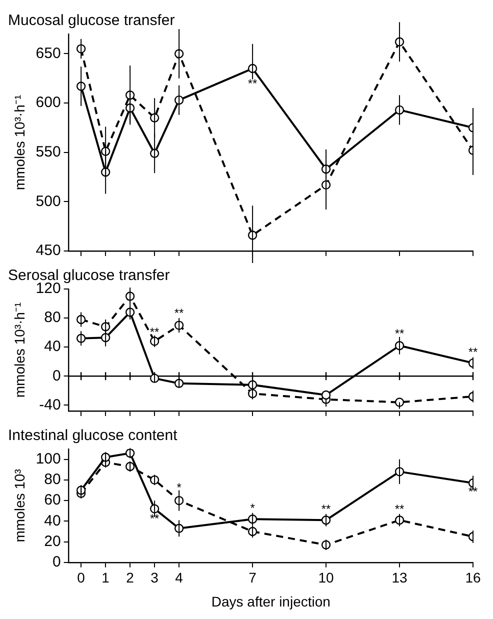  What do you see at coordinates (91, 21) in the screenshot?
I see `chart-title: Mucosal glucose transfer` at bounding box center [91, 21].